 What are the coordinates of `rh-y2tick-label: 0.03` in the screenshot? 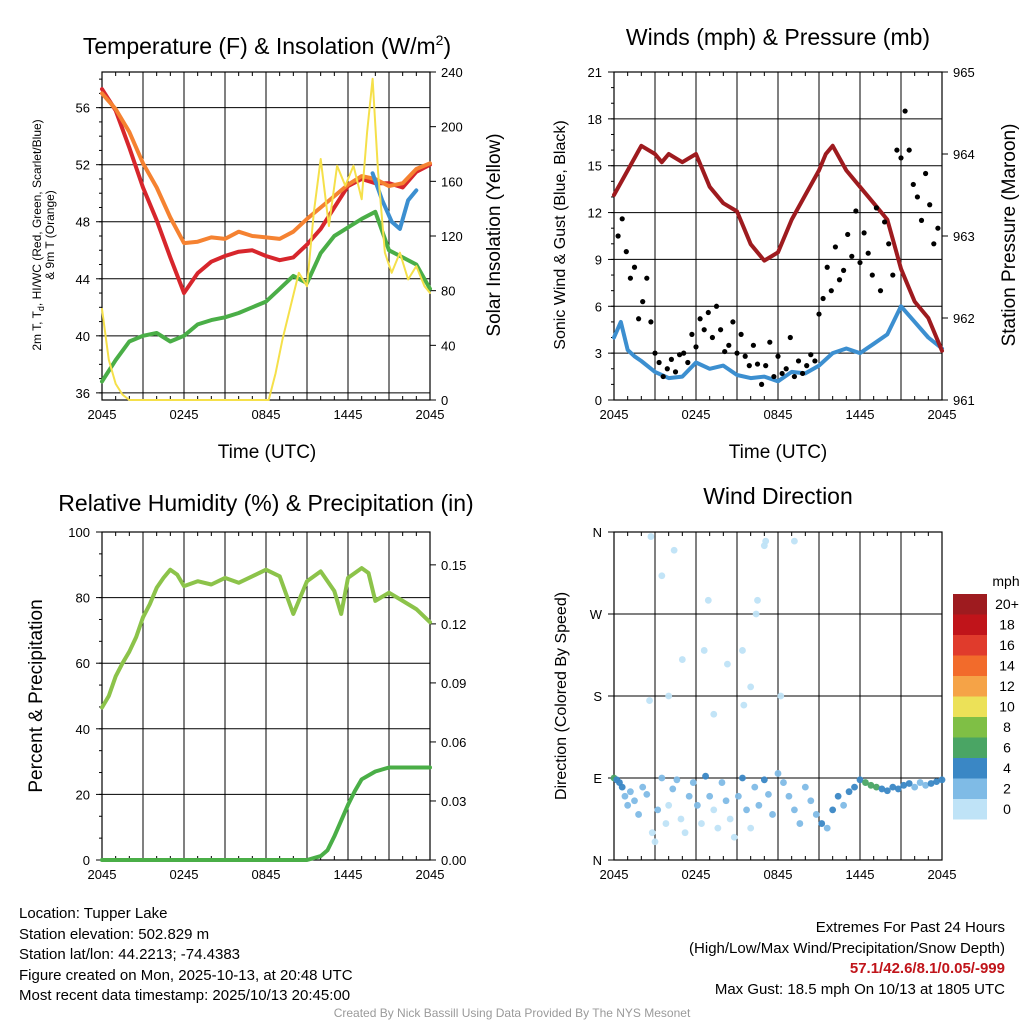 It's located at (453, 801).